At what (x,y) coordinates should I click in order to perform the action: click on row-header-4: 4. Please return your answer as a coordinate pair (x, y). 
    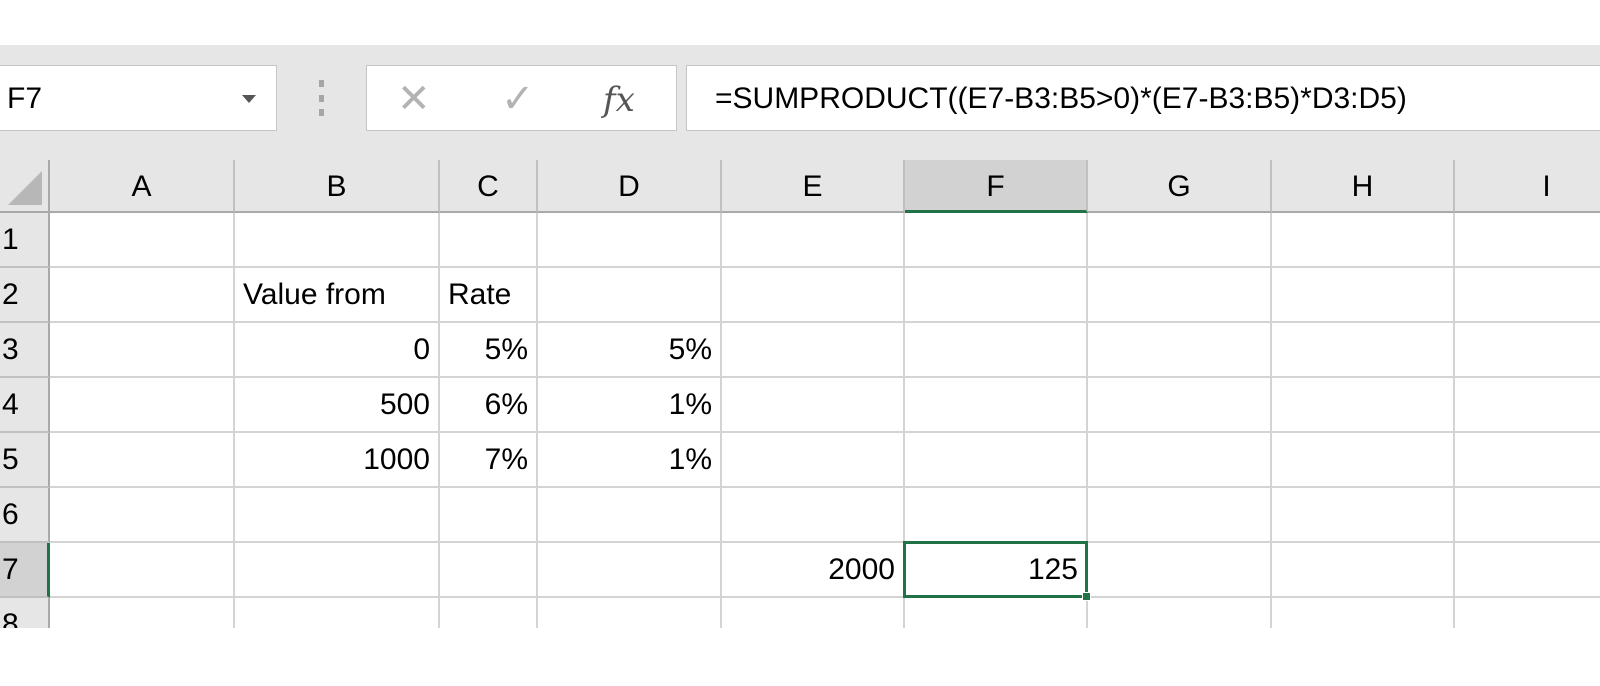
    Looking at the image, I should click on (25, 405).